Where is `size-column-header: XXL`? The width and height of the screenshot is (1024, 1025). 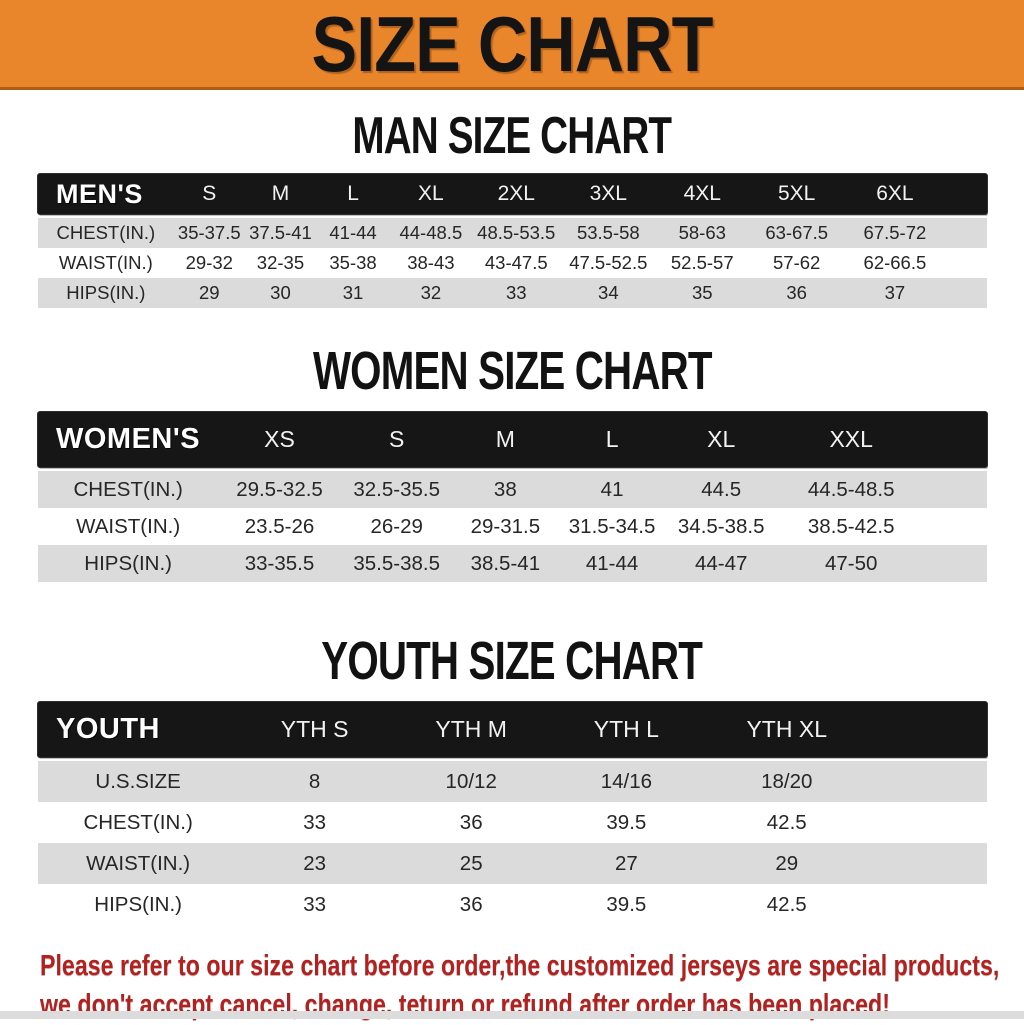 size-column-header: XXL is located at coordinates (851, 439).